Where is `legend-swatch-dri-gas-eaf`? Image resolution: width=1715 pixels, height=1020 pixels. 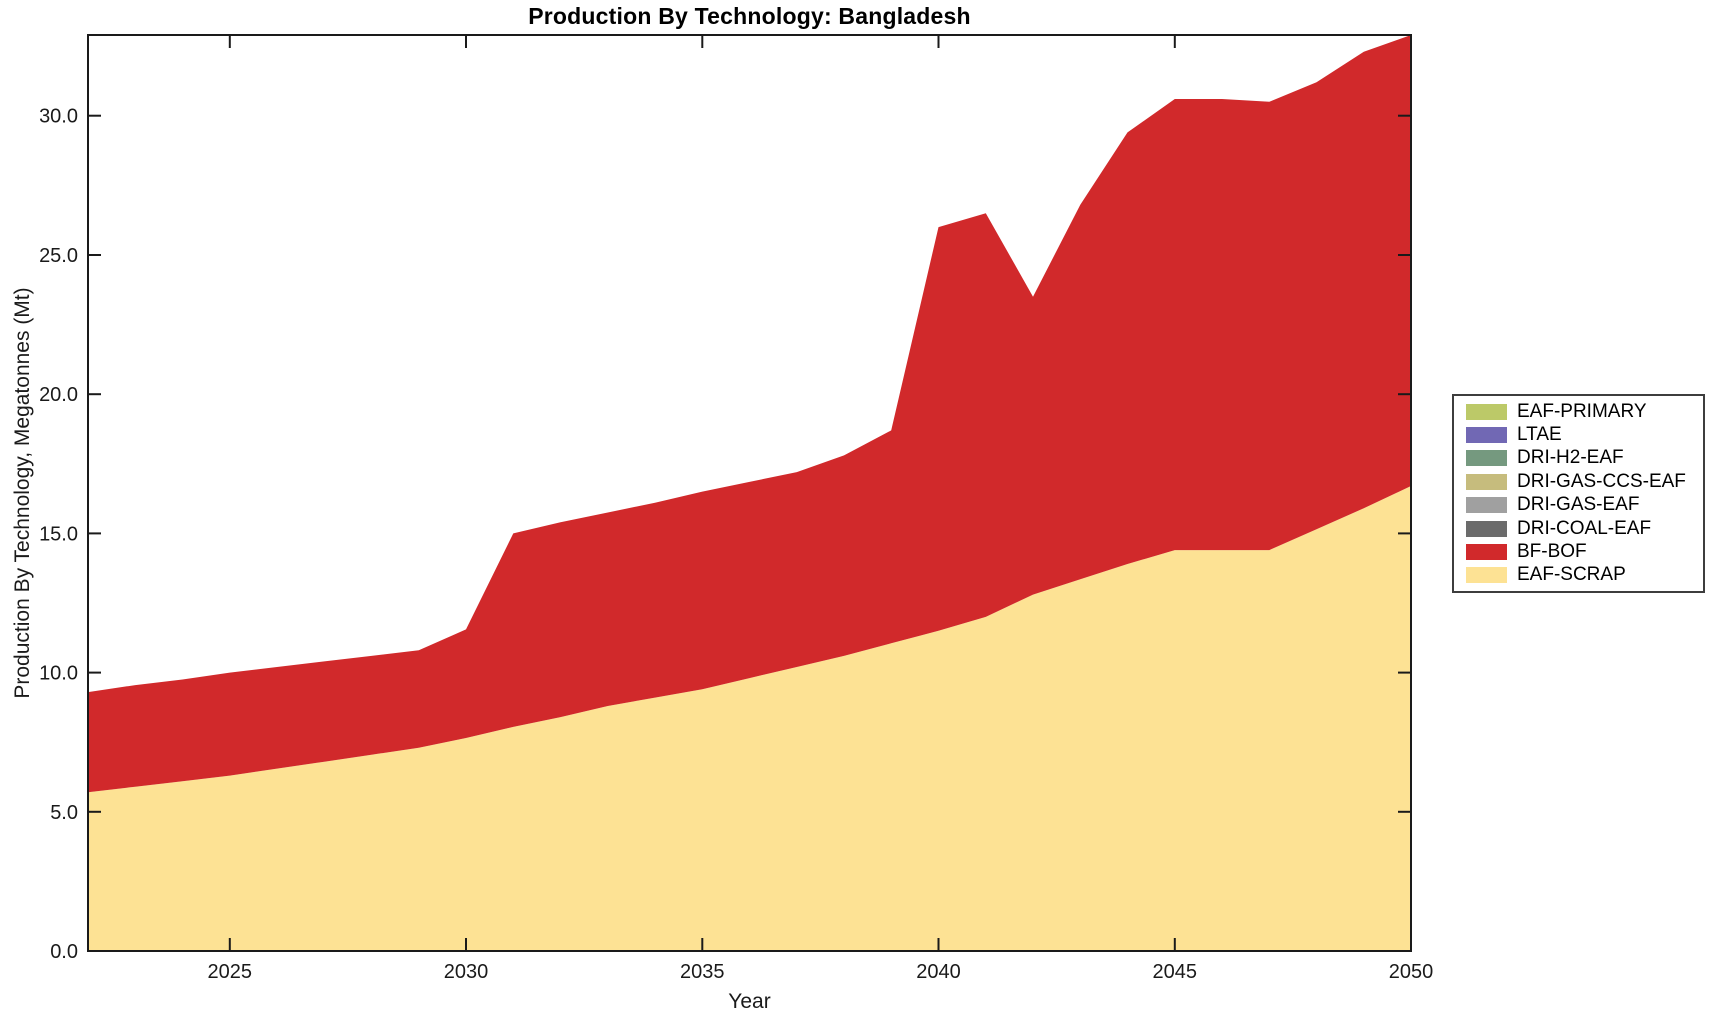
legend-swatch-dri-gas-eaf is located at coordinates (1486, 505).